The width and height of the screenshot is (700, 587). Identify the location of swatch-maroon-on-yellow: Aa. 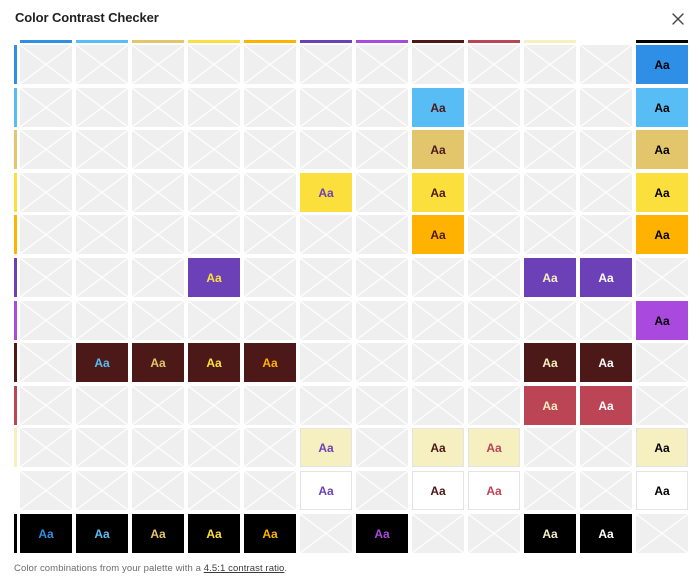
(214, 362).